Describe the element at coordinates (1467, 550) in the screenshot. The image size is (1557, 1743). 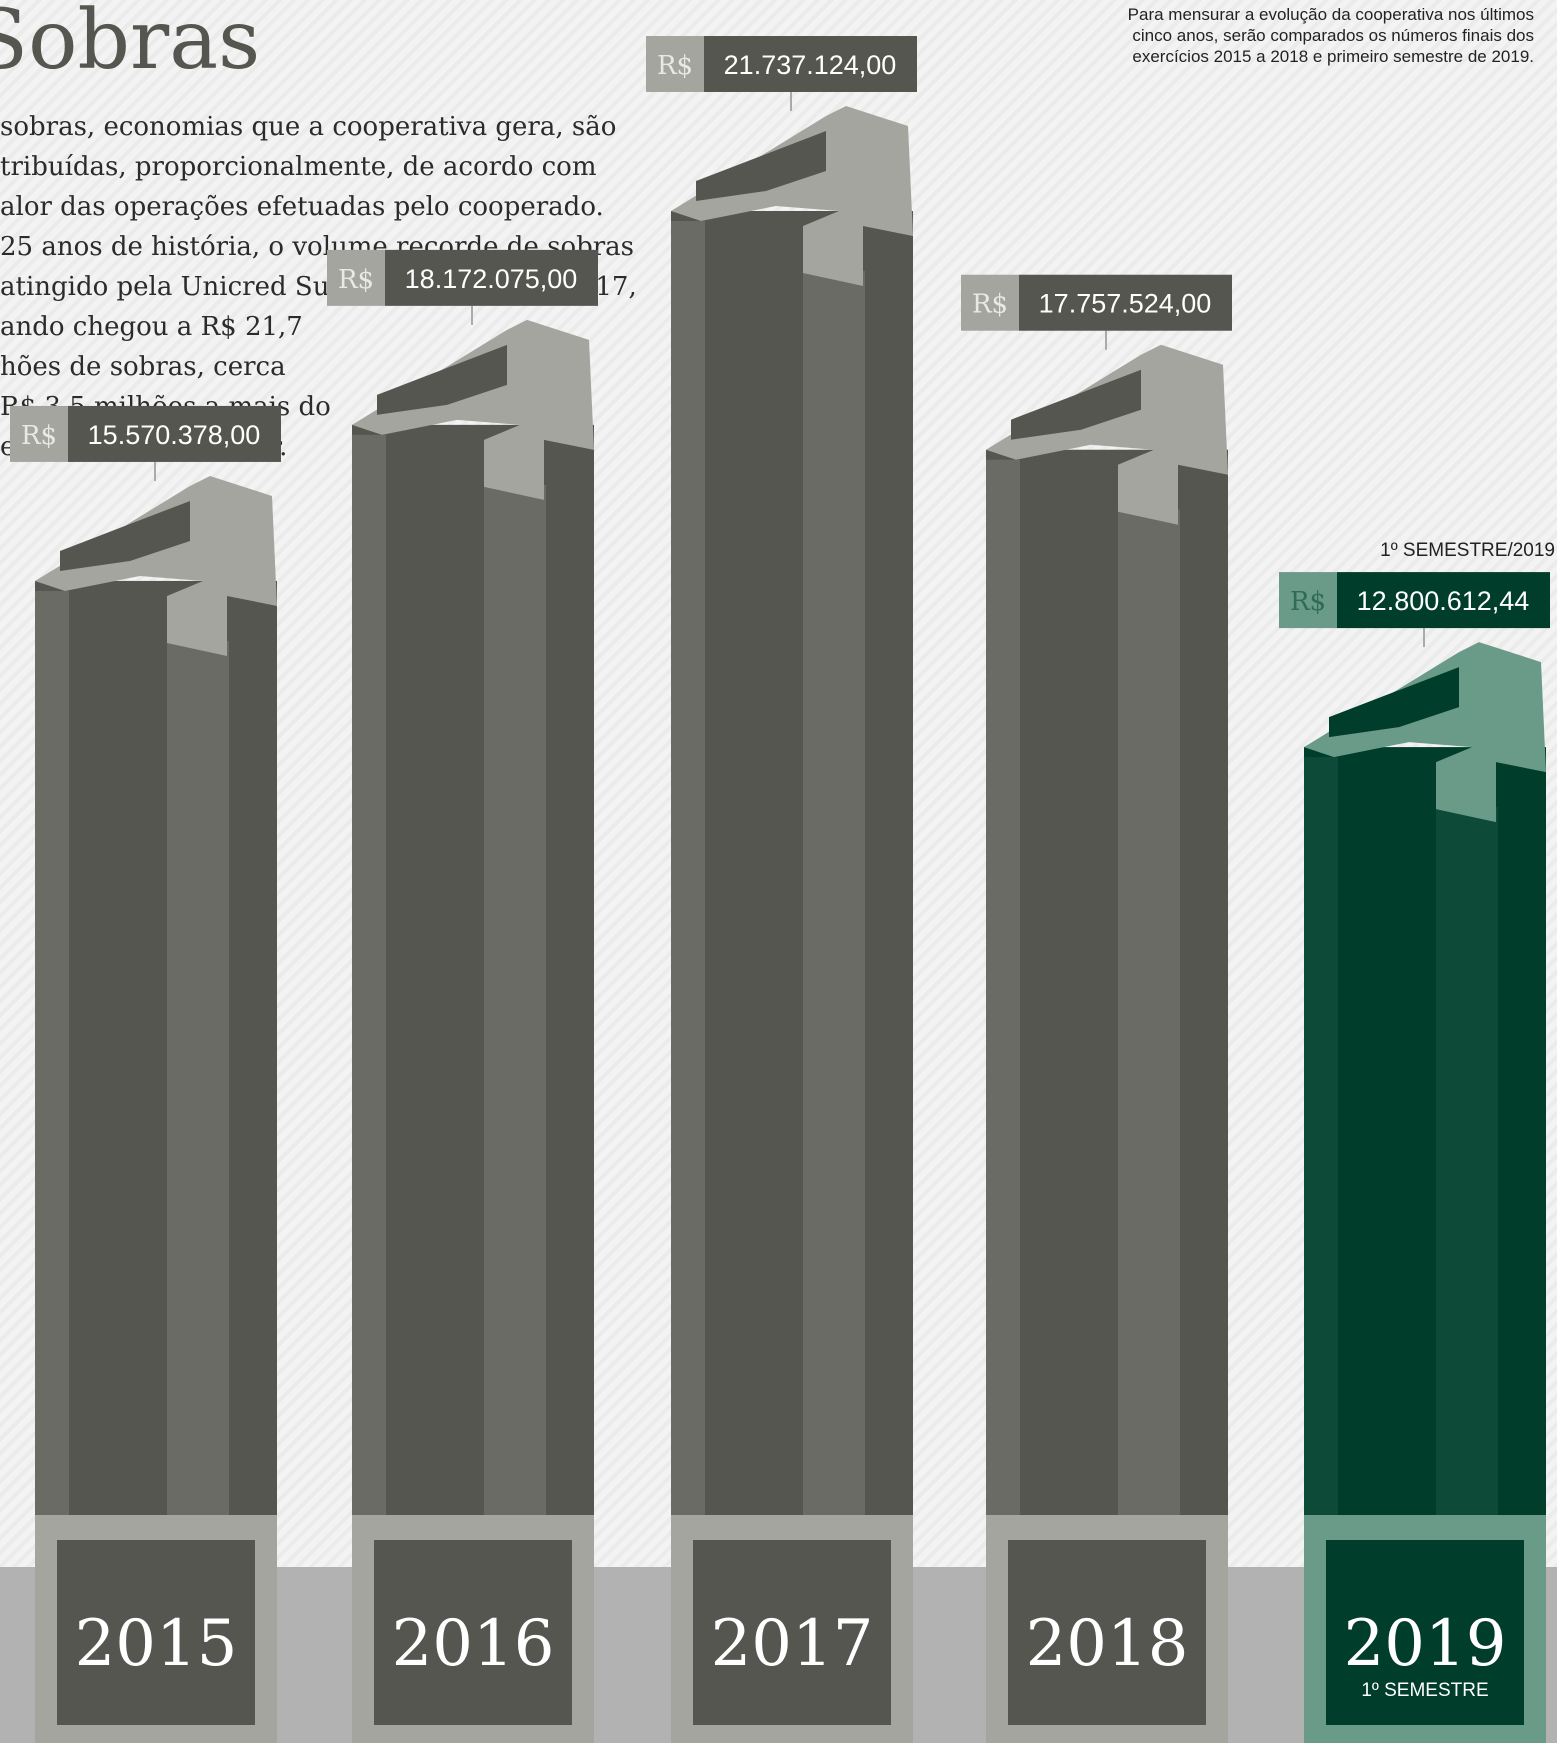
I see `annotation: 1º SEMESTRE/2019` at that location.